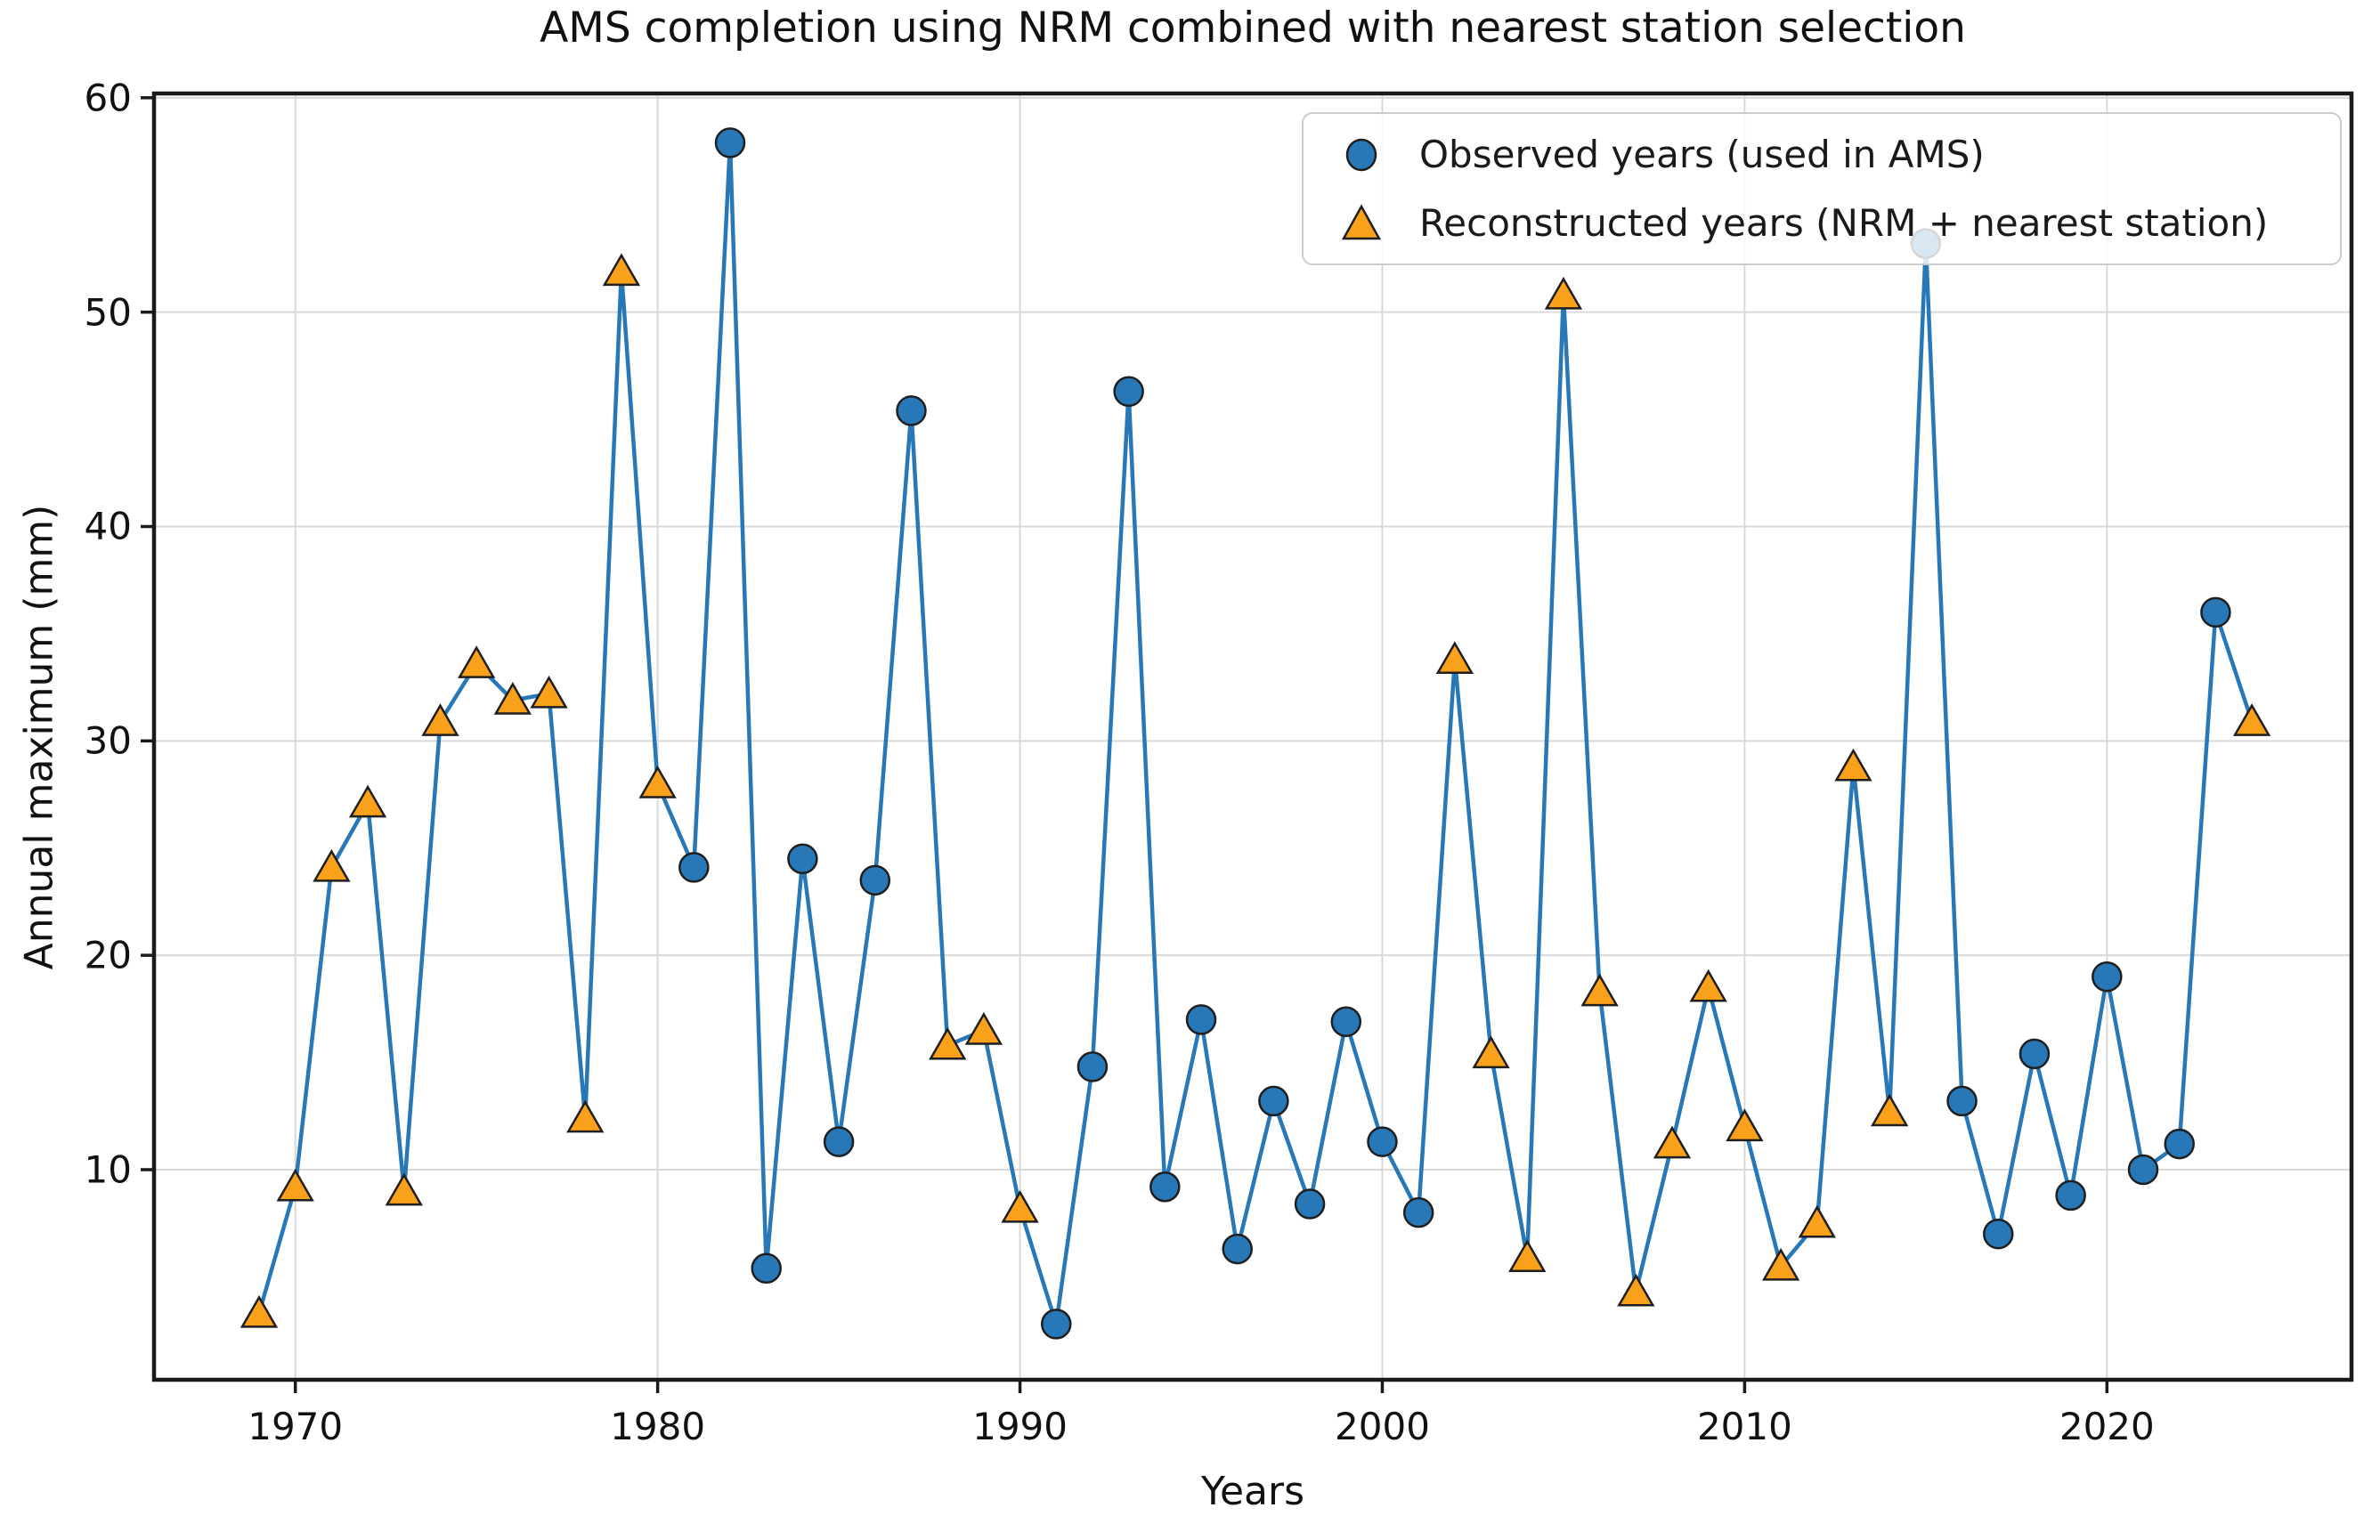 This screenshot has width=2380, height=1540. Describe the element at coordinates (1817, 1221) in the screenshot. I see `data-point-2012` at that location.